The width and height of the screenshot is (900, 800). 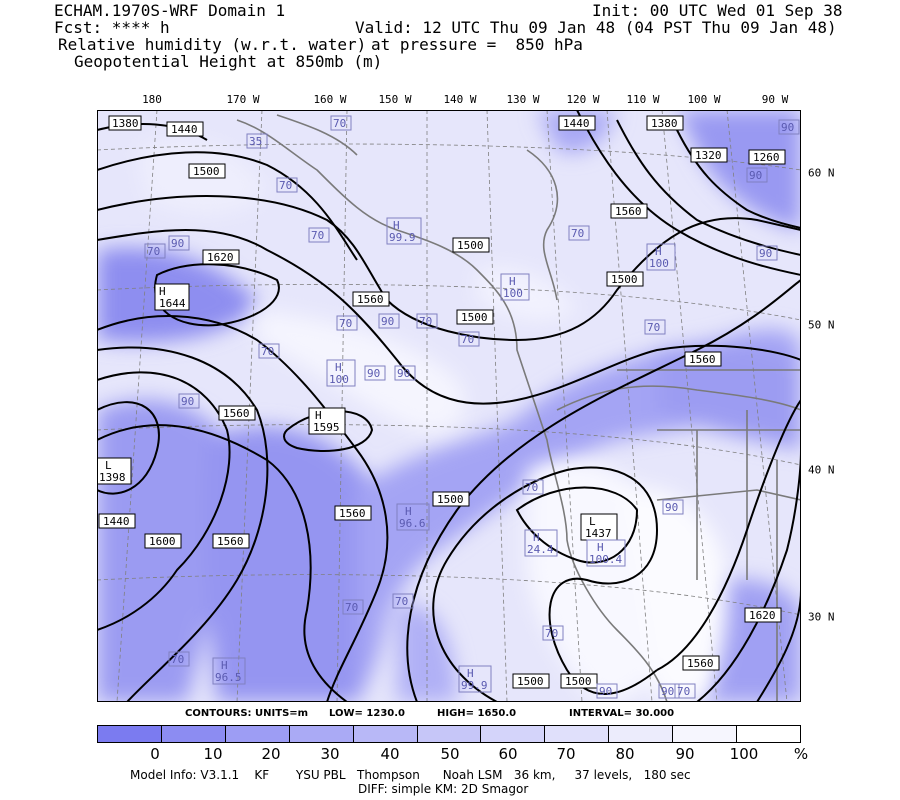 I want to click on contour-label: 1260, so click(x=767, y=157).